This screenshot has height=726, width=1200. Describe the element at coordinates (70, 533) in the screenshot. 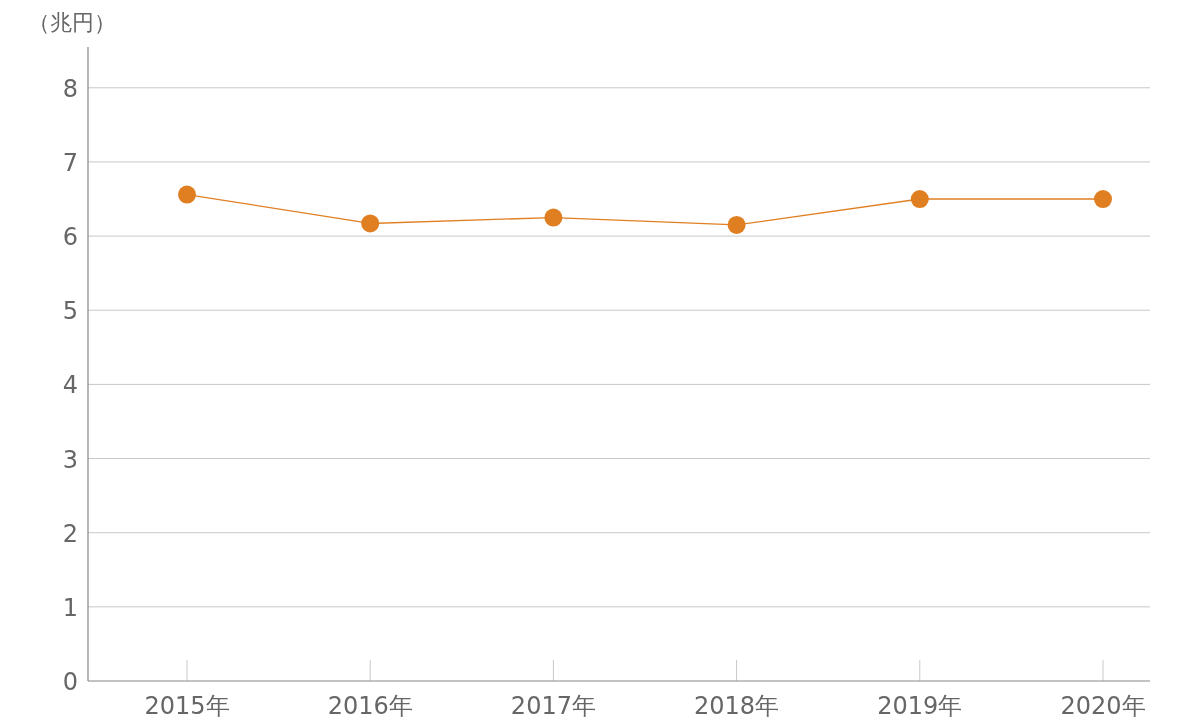

I see `y-tick-label: 2` at that location.